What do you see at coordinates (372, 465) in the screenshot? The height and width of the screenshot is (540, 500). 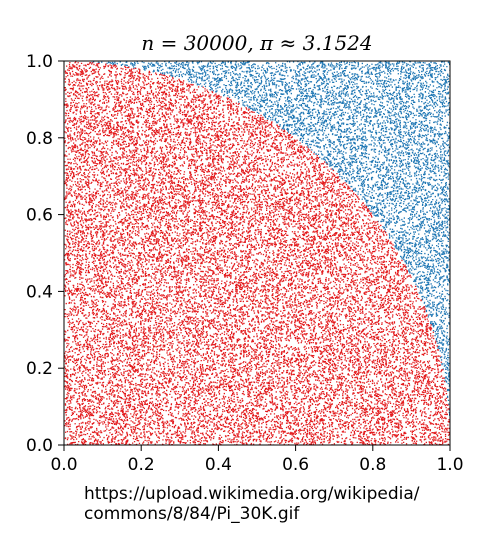 I see `x-tick-label: 0.8` at bounding box center [372, 465].